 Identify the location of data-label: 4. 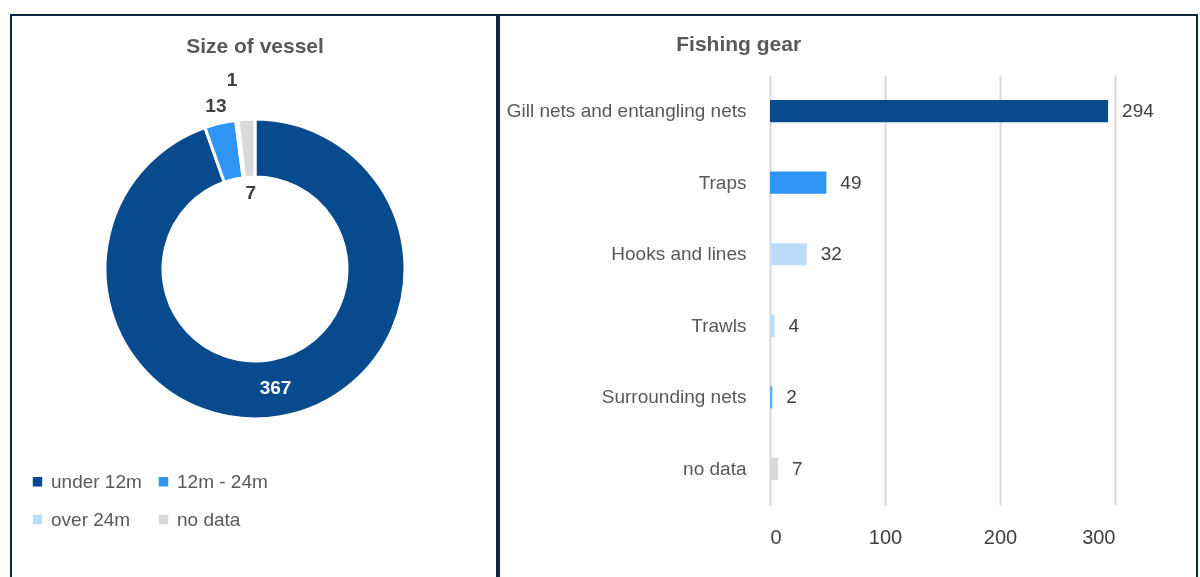
(794, 325).